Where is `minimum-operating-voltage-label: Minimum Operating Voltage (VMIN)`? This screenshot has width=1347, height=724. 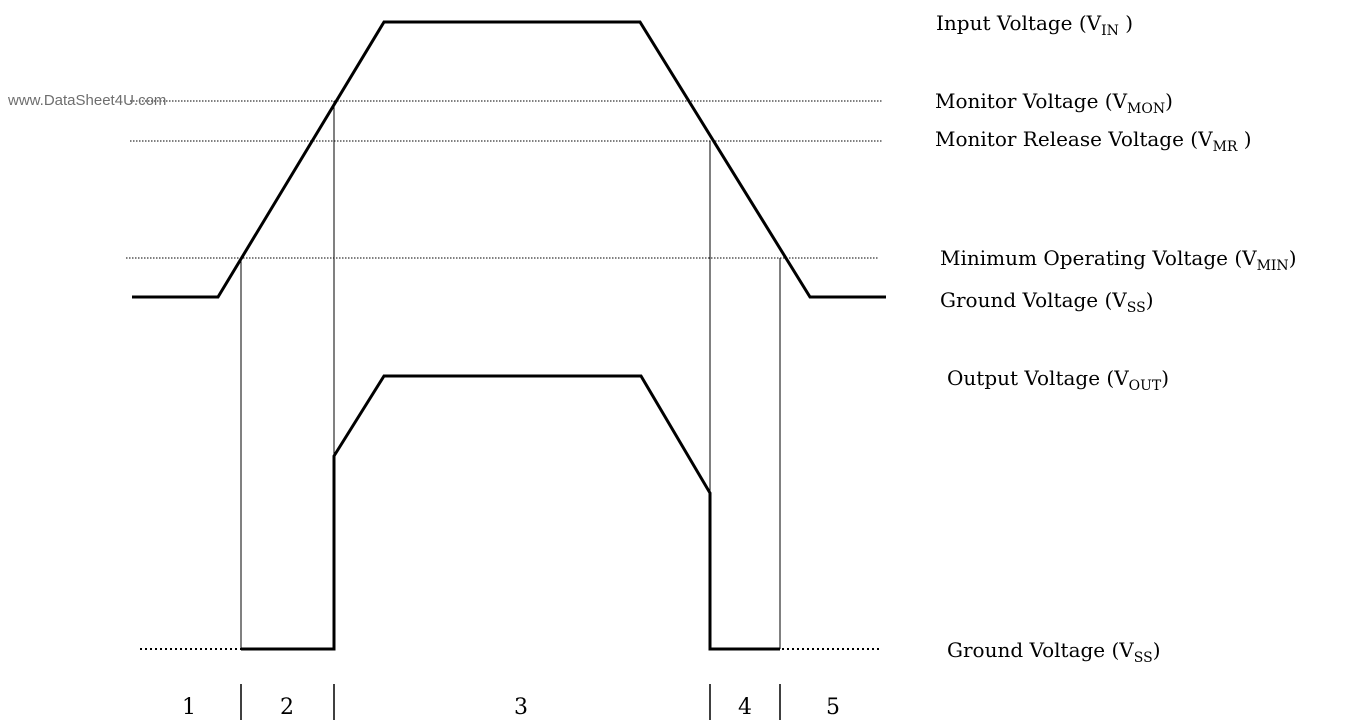
minimum-operating-voltage-label: Minimum Operating Voltage (VMIN) is located at coordinates (1118, 260).